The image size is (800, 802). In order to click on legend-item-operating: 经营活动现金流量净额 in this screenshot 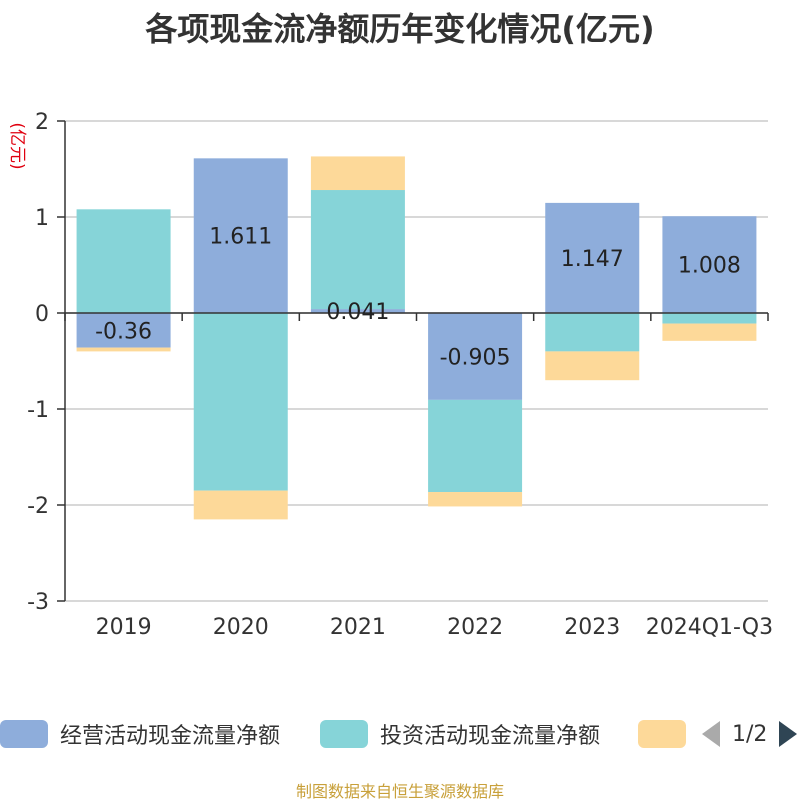, I will do `click(140, 734)`.